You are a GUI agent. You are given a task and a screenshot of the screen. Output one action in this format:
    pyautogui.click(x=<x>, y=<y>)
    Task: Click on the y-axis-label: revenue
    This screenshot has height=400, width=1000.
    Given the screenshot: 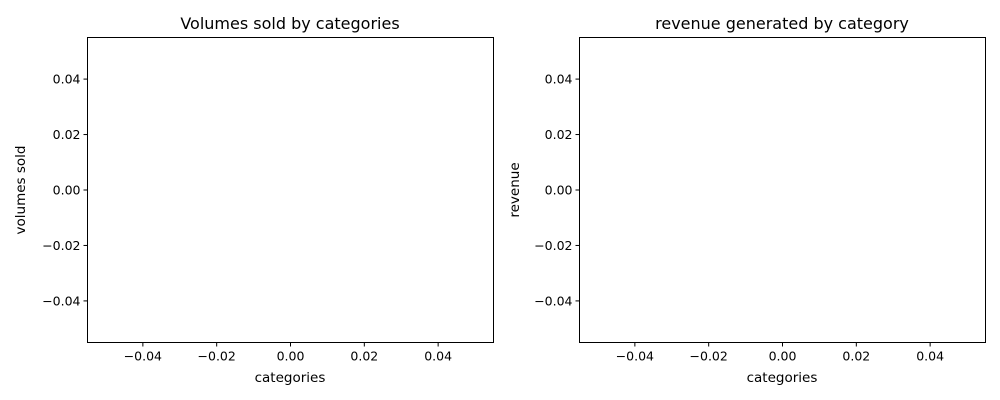 What is the action you would take?
    pyautogui.click(x=515, y=189)
    